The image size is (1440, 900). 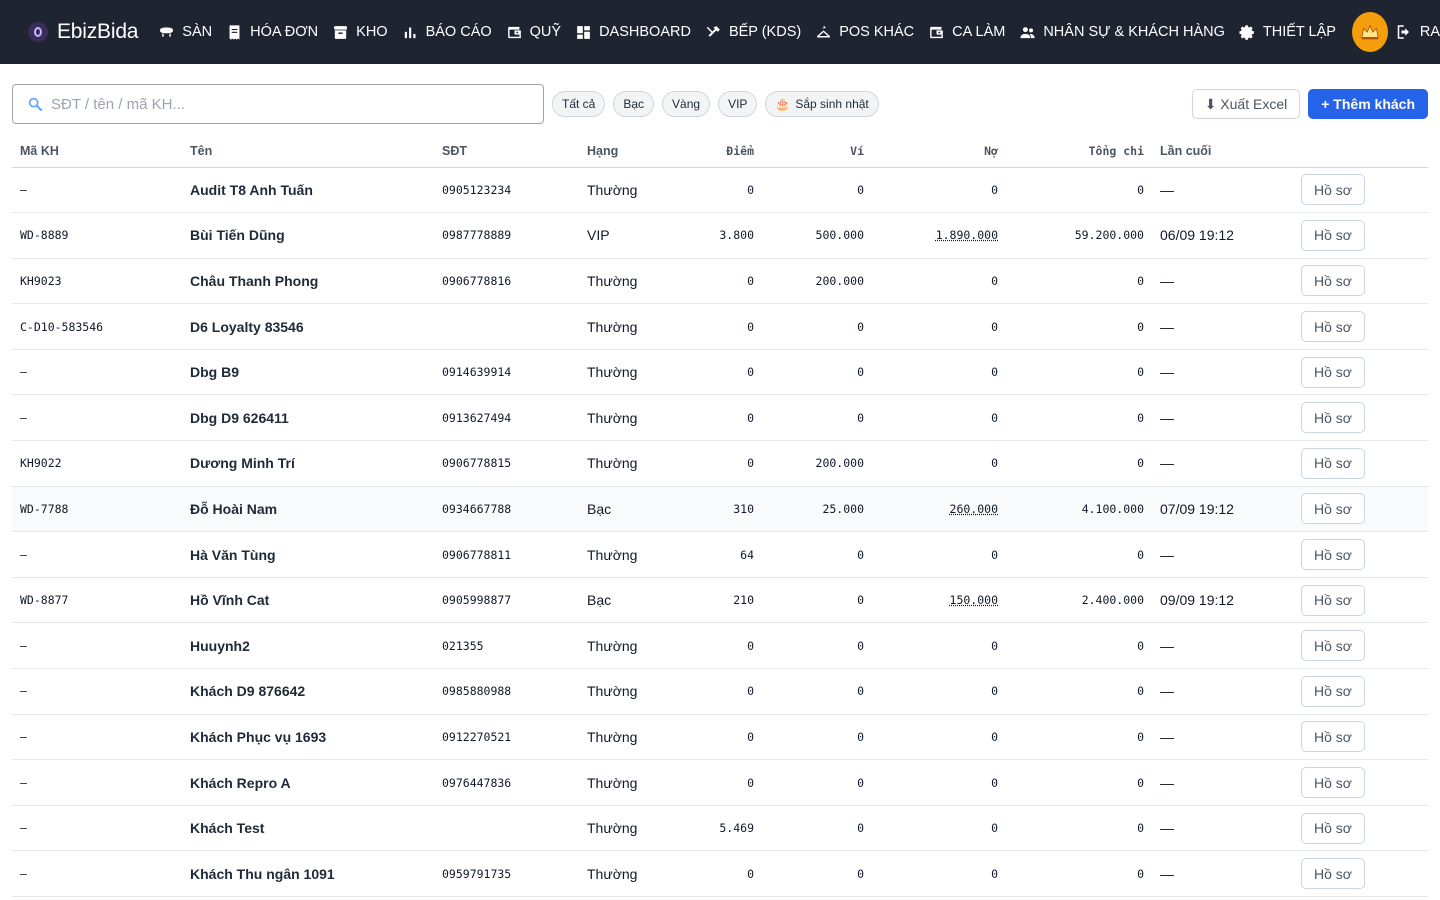 I want to click on nav-item-2: KHO, so click(x=360, y=32).